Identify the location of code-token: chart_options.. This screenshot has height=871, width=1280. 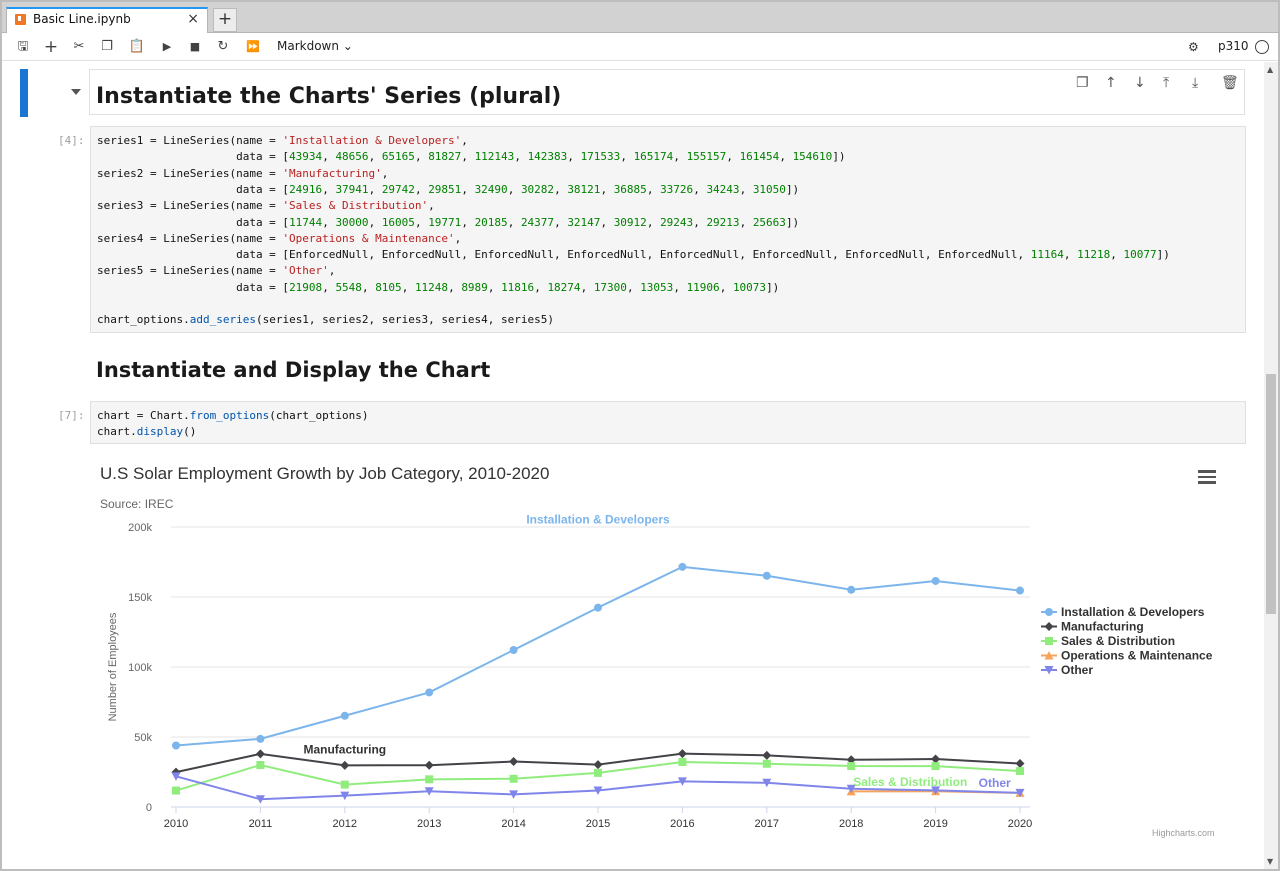
(143, 320).